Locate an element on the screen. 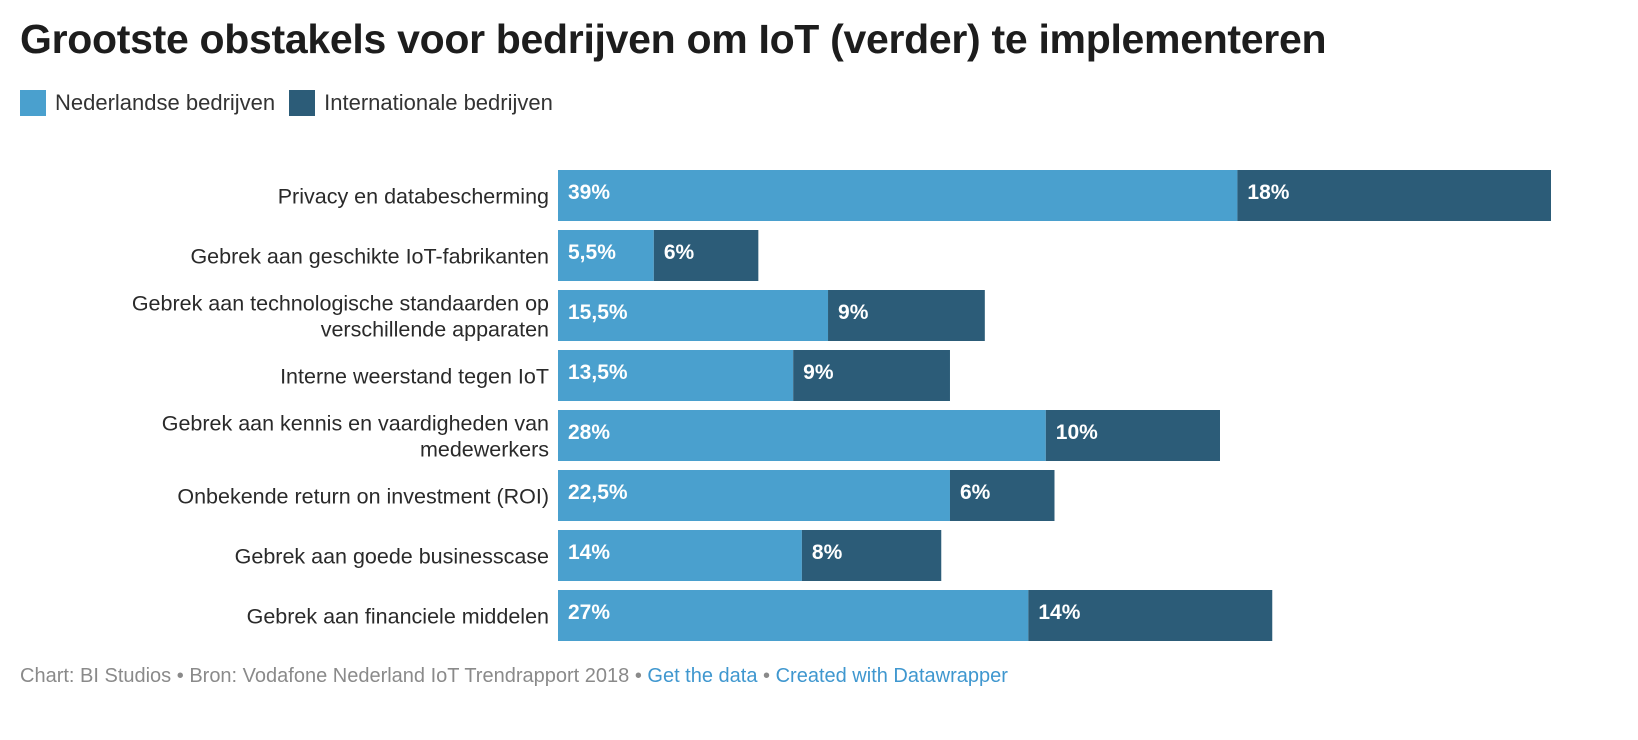 The image size is (1638, 740). category-label: Privacy en databescherming is located at coordinates (413, 197).